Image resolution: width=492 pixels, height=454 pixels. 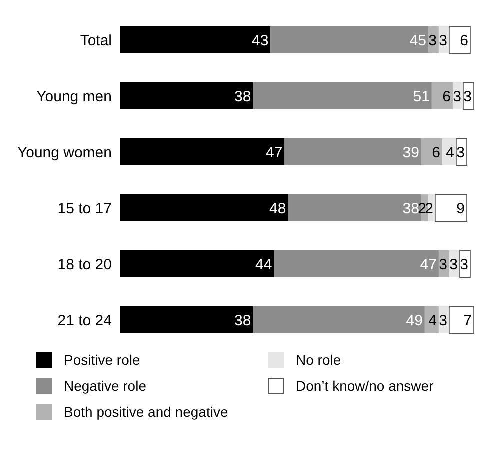 What do you see at coordinates (96, 41) in the screenshot?
I see `y-tick-label: Total` at bounding box center [96, 41].